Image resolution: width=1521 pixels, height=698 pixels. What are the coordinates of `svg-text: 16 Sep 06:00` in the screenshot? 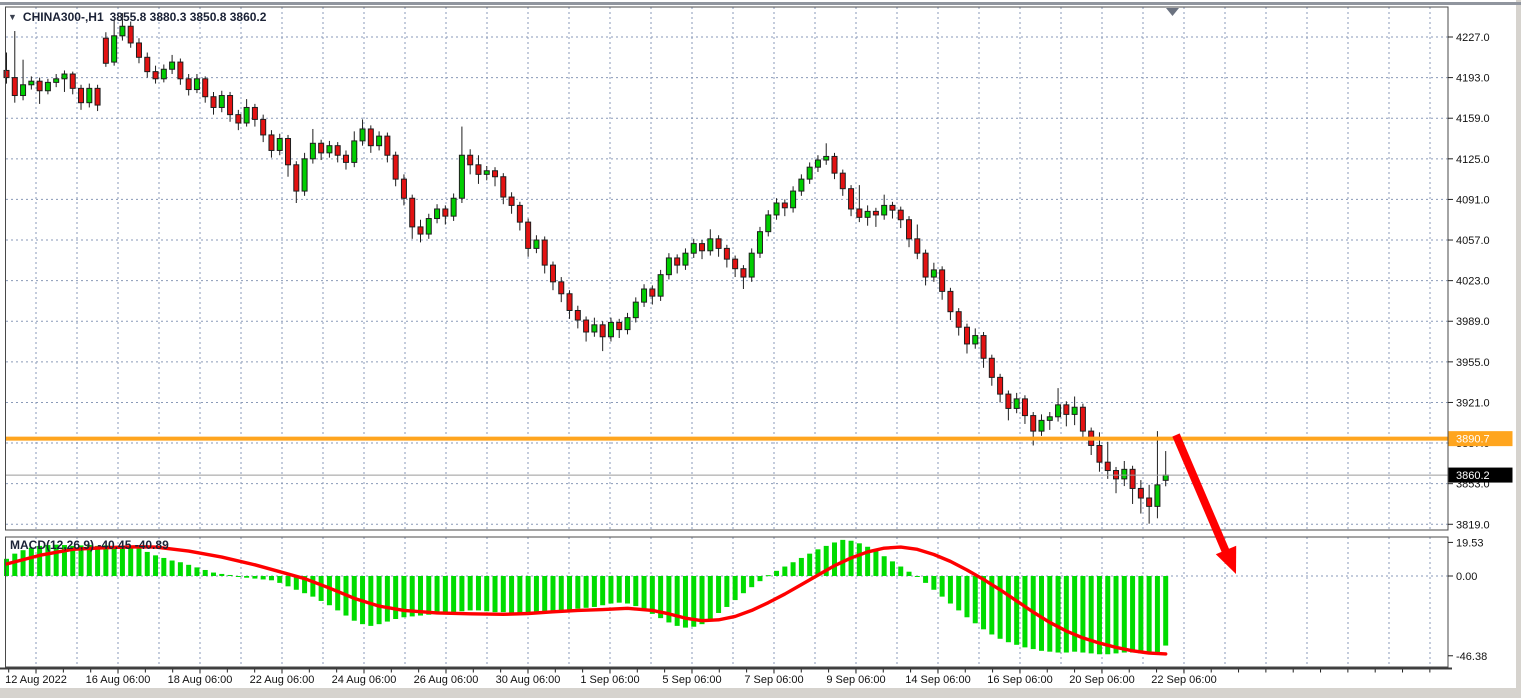 It's located at (1019, 680).